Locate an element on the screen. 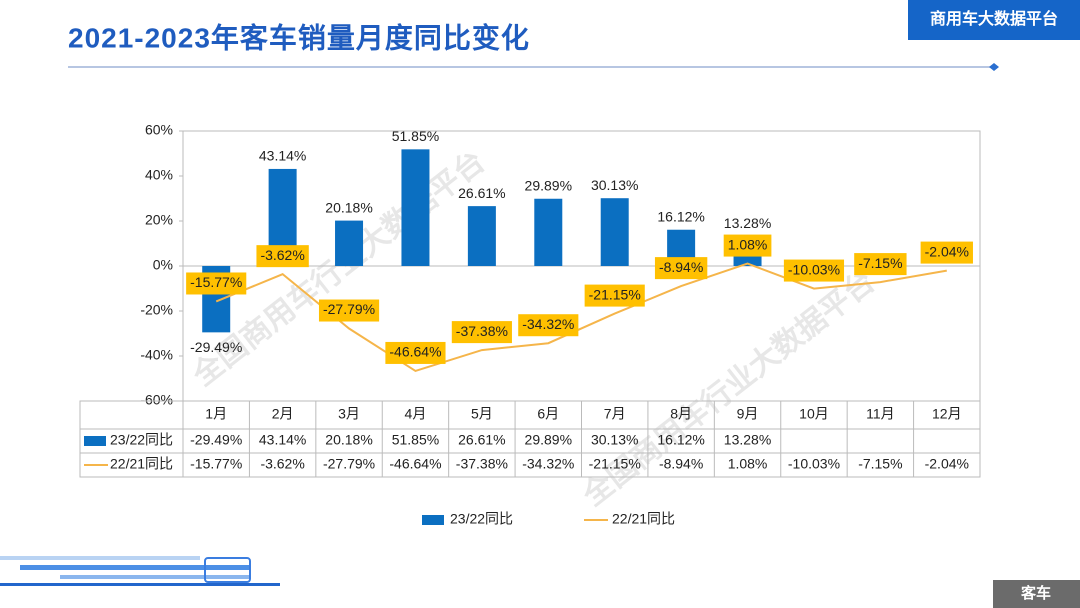 This screenshot has height=608, width=1080. table-cell: 26.61% is located at coordinates (481, 440).